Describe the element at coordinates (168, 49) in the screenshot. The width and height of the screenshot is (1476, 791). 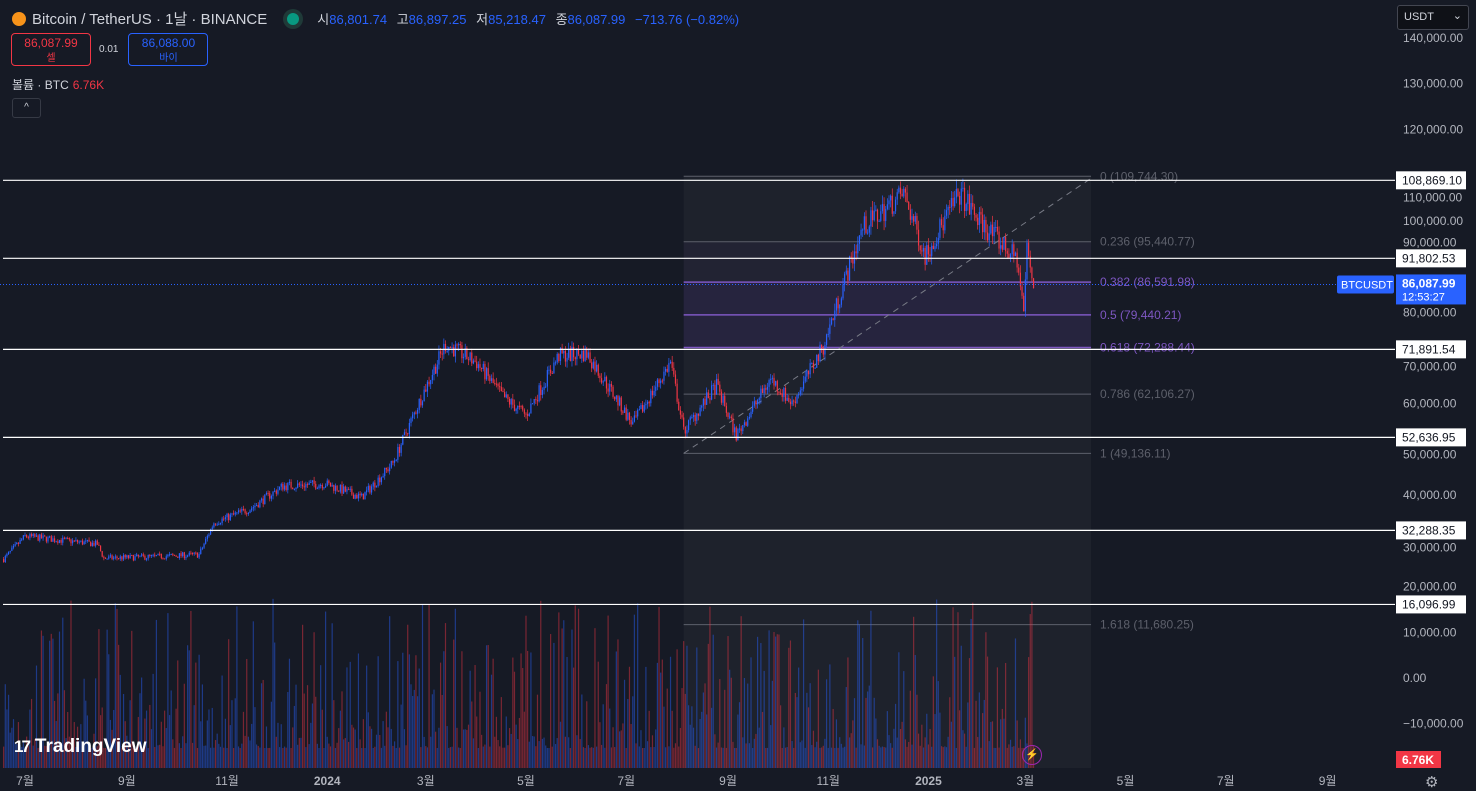
I see `buy-button: 86,088.00 바이` at that location.